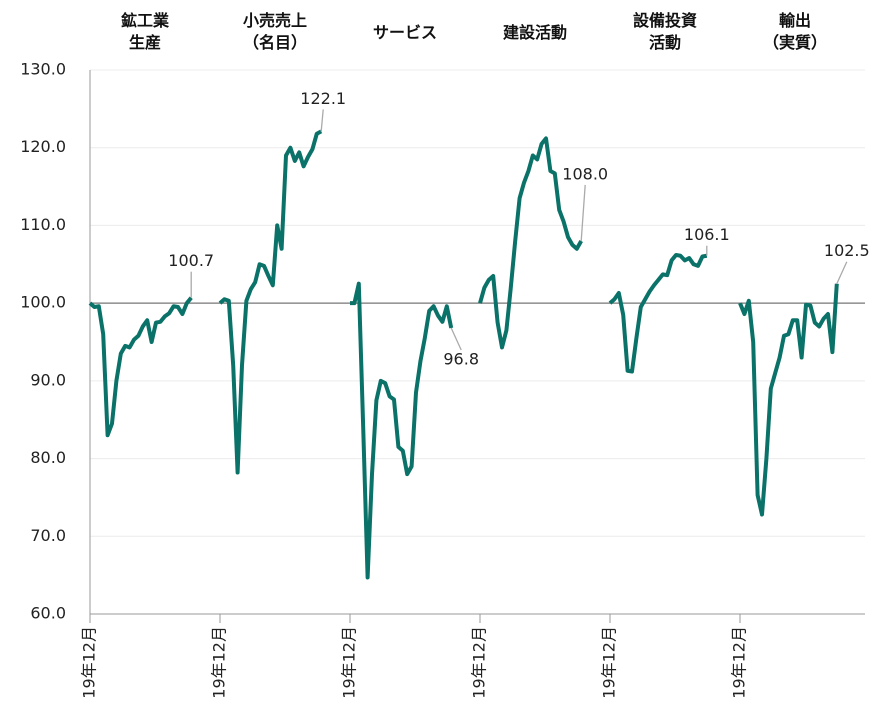 The width and height of the screenshot is (872, 715). What do you see at coordinates (323, 98) in the screenshot?
I see `end-label: 122.1` at bounding box center [323, 98].